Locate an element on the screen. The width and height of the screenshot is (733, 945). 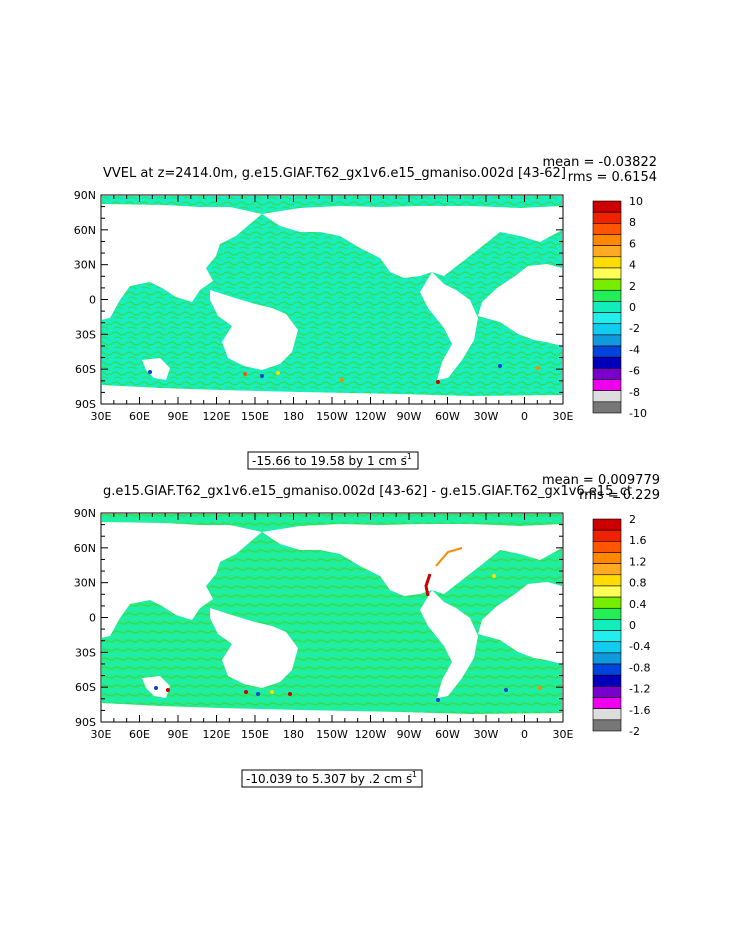
colorbar-label: 10 is located at coordinates (636, 201).